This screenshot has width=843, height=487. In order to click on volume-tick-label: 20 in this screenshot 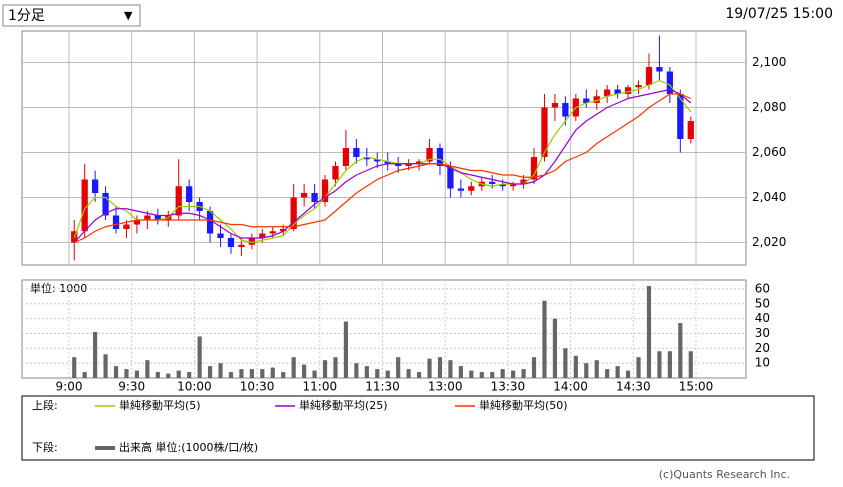, I will do `click(762, 348)`.